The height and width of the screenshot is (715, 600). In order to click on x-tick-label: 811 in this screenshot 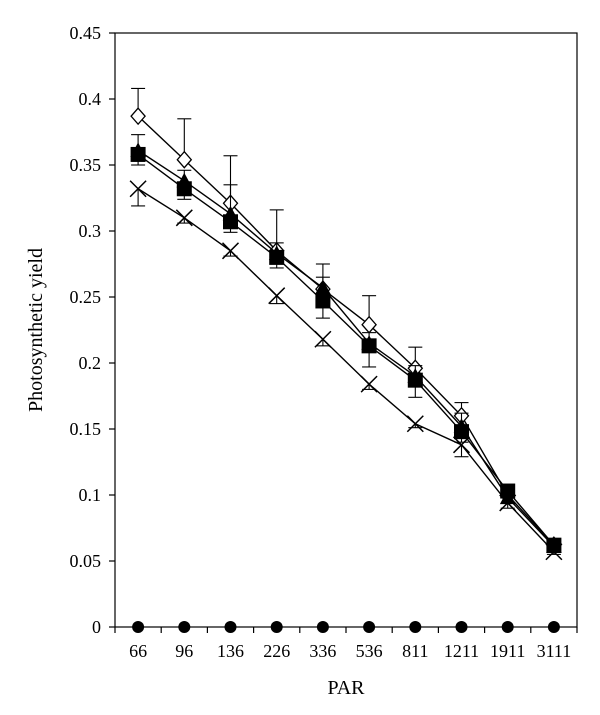, I will do `click(415, 651)`.